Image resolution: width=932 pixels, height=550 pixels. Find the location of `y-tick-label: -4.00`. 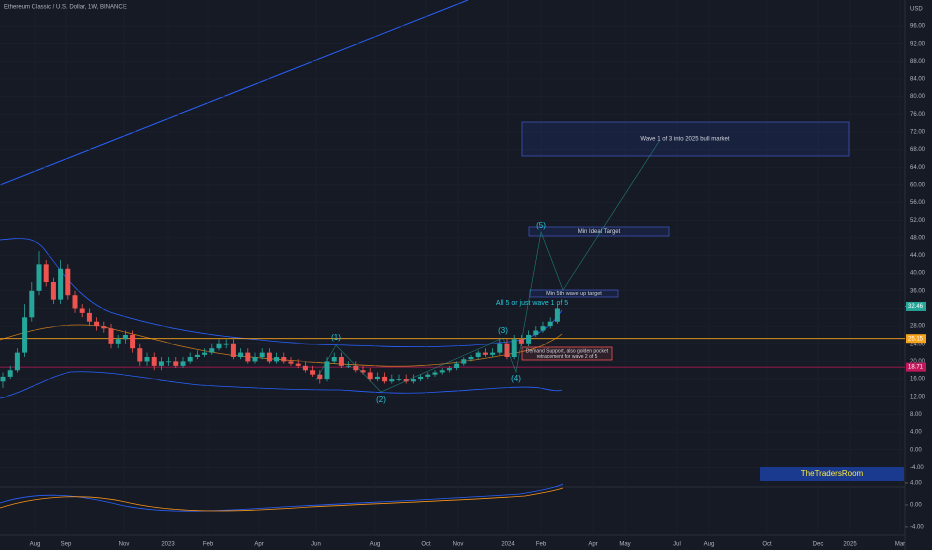

y-tick-label: -4.00 is located at coordinates (917, 468).